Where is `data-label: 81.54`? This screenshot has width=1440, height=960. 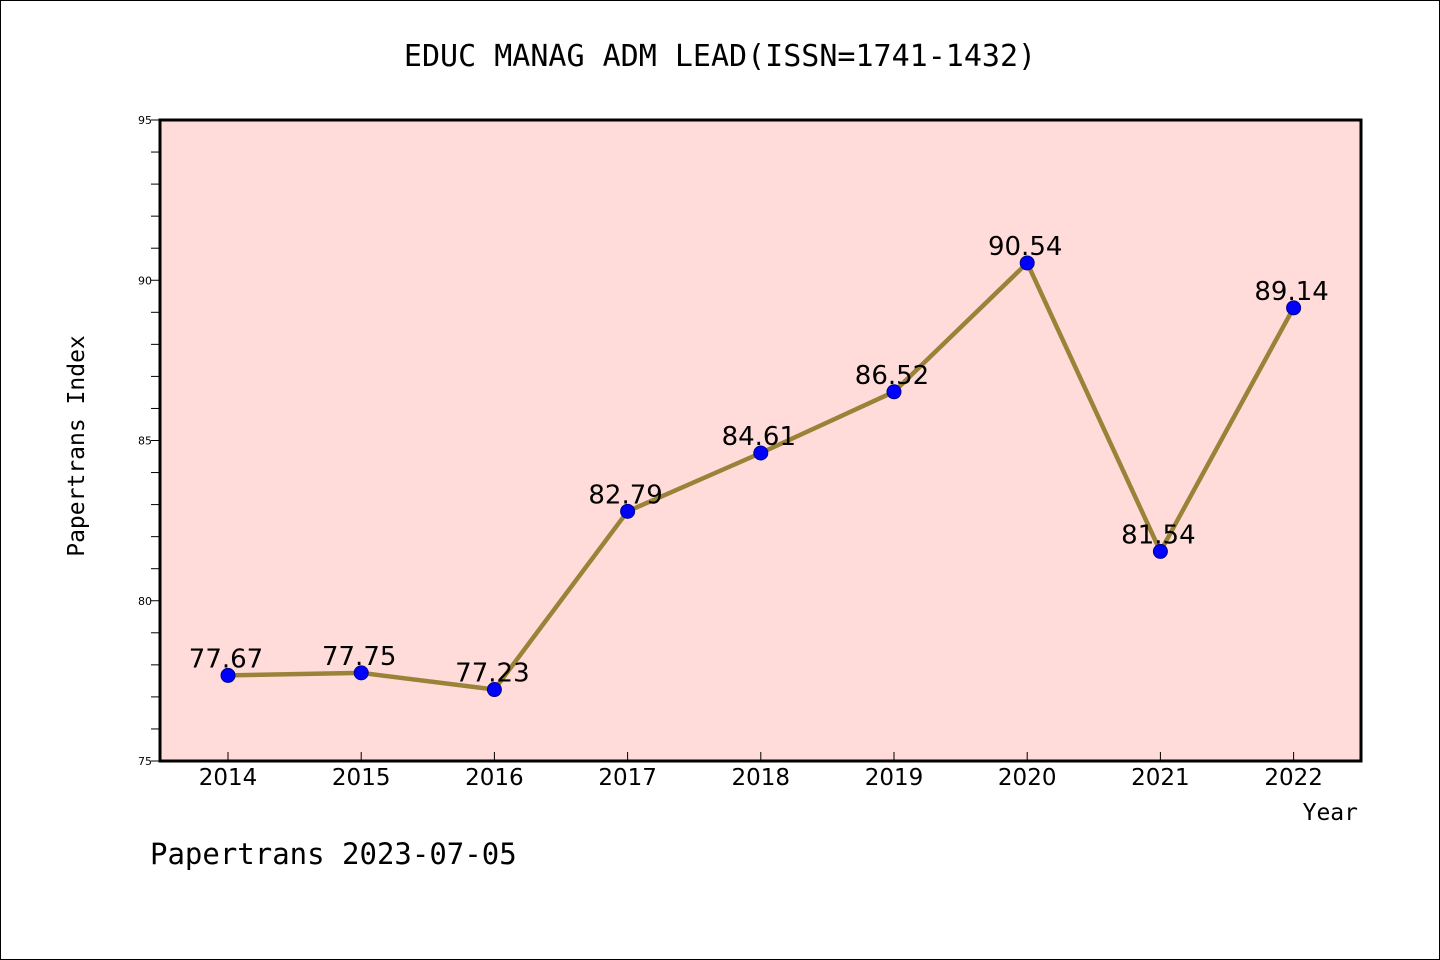 data-label: 81.54 is located at coordinates (1158, 535).